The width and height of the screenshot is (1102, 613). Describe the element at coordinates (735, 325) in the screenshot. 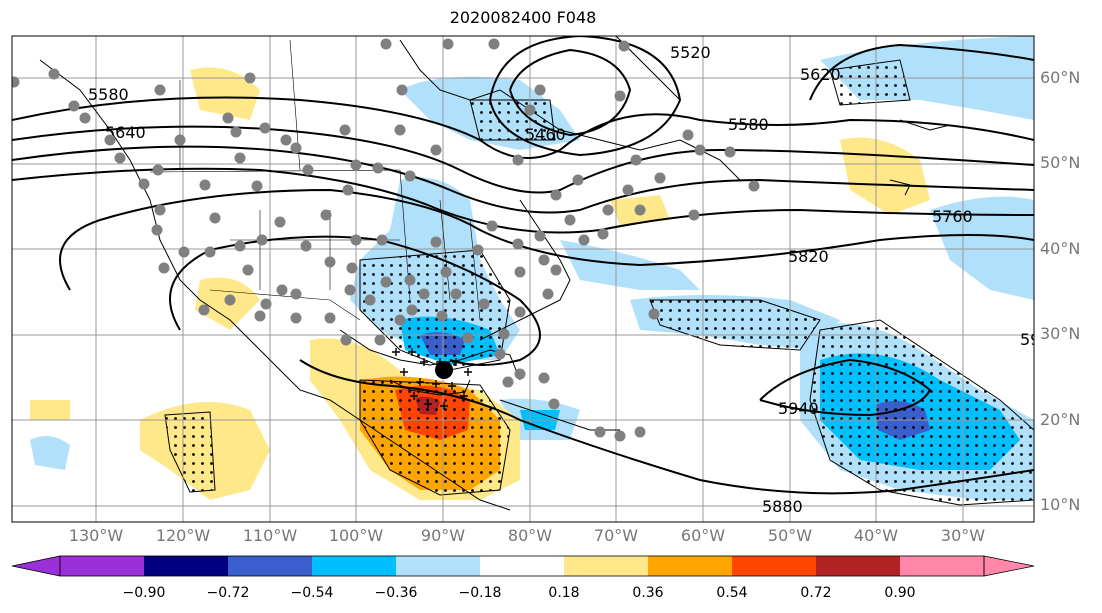

I see `stippled-region-mid-atlantic` at that location.